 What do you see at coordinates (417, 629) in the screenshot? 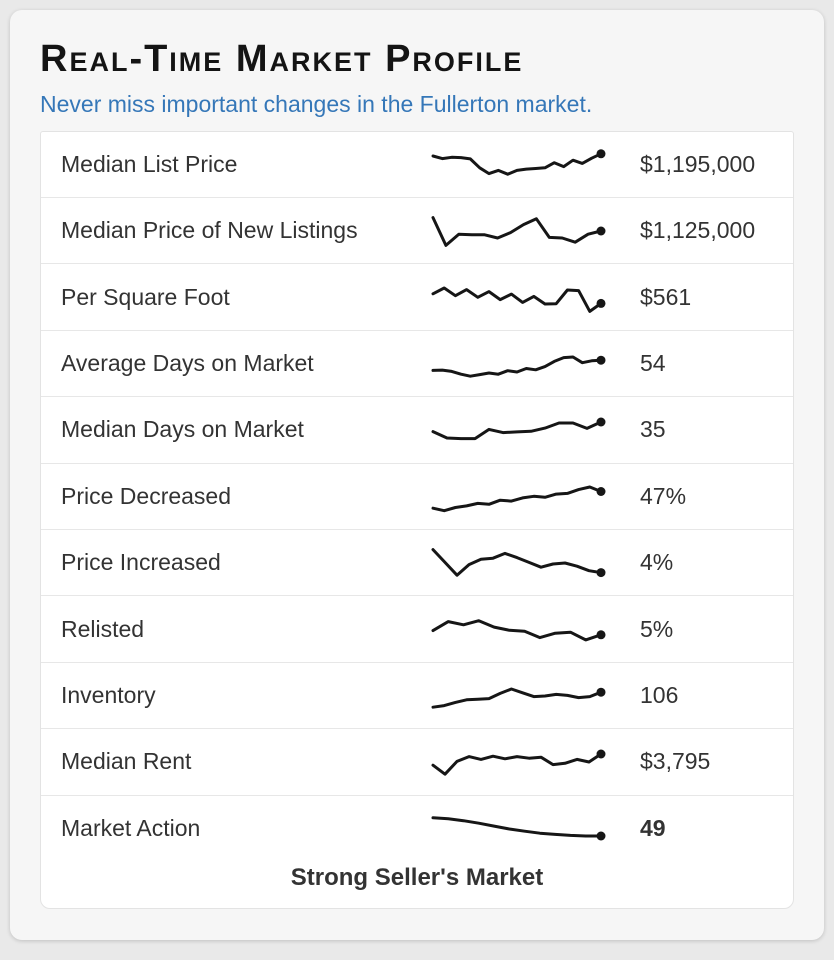
I see `metric-row: Relisted 5%` at bounding box center [417, 629].